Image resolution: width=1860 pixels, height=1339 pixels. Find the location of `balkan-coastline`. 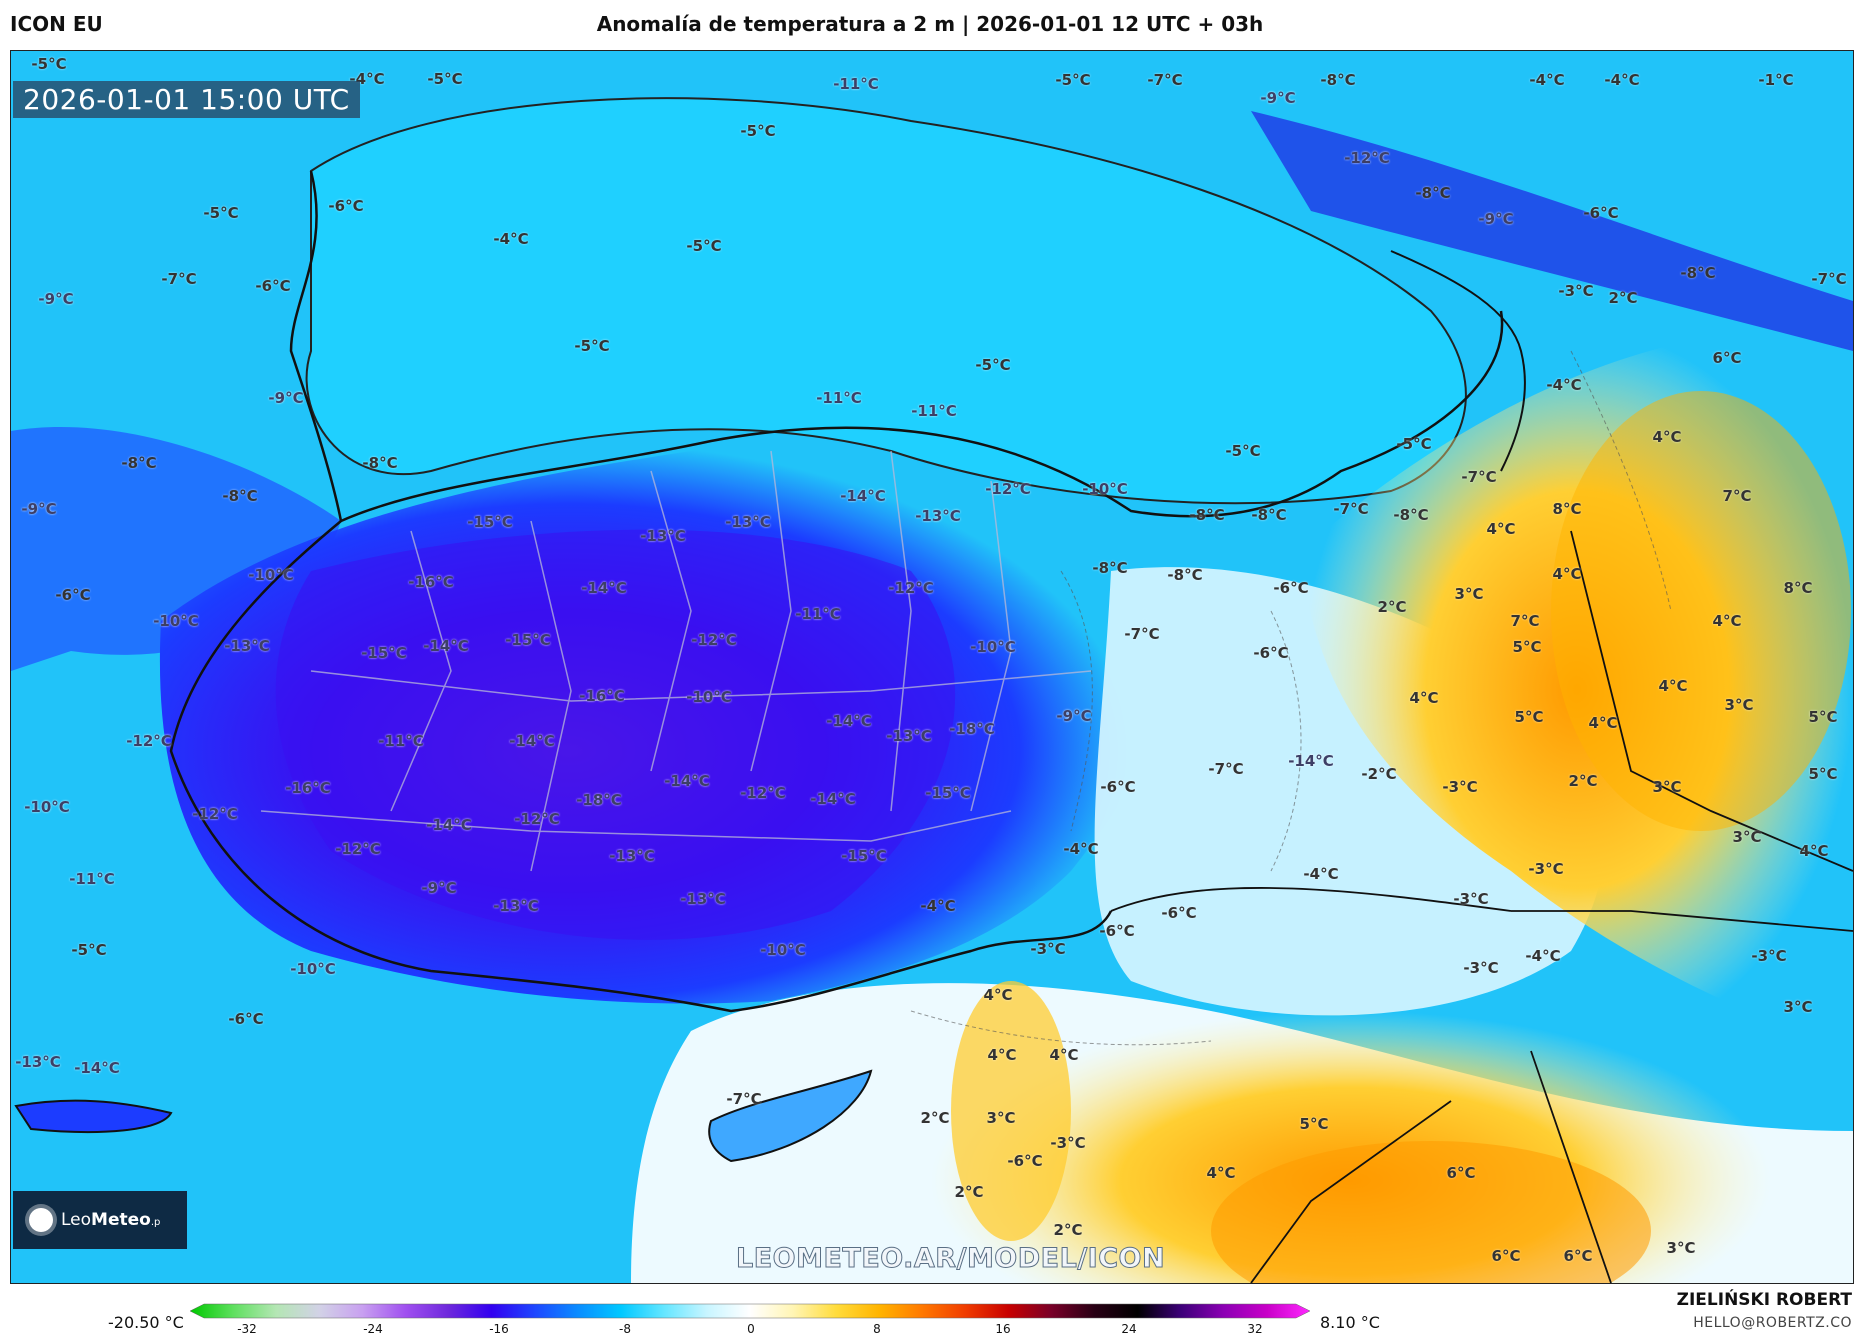

balkan-coastline is located at coordinates (316, 346).